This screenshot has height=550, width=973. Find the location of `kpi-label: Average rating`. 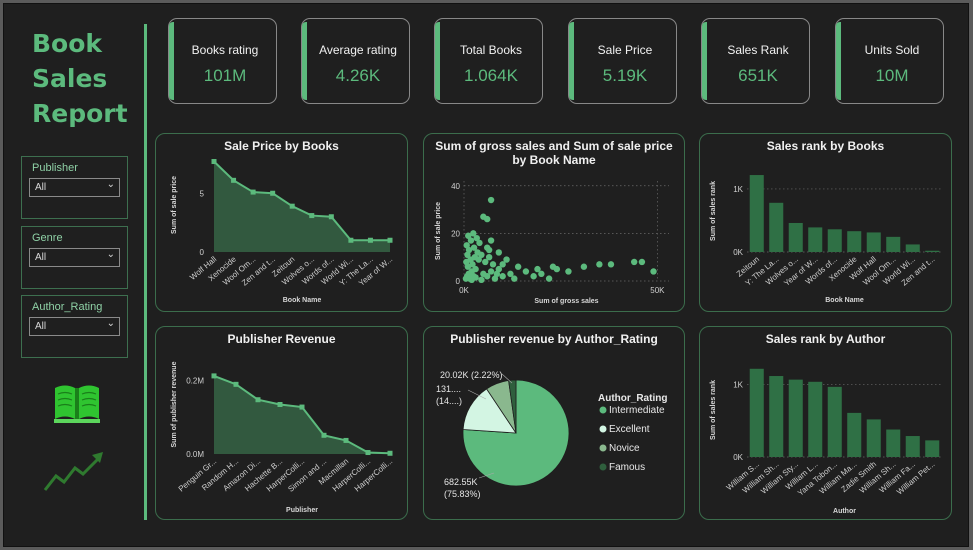

kpi-label: Average rating is located at coordinates (358, 50).